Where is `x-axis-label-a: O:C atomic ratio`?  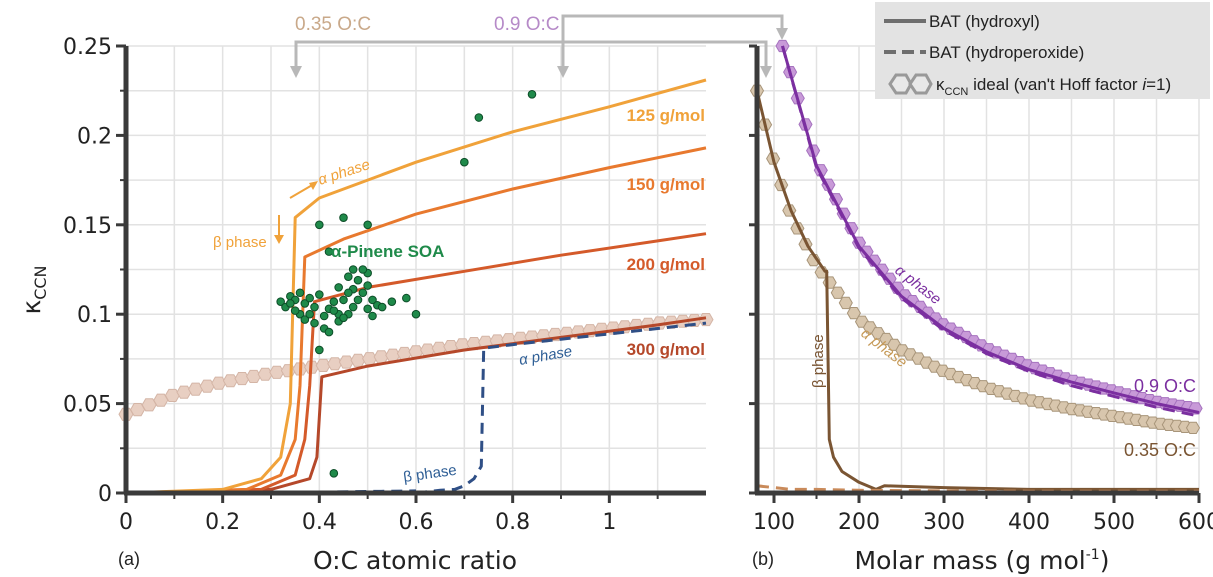
x-axis-label-a: O:C atomic ratio is located at coordinates (415, 560).